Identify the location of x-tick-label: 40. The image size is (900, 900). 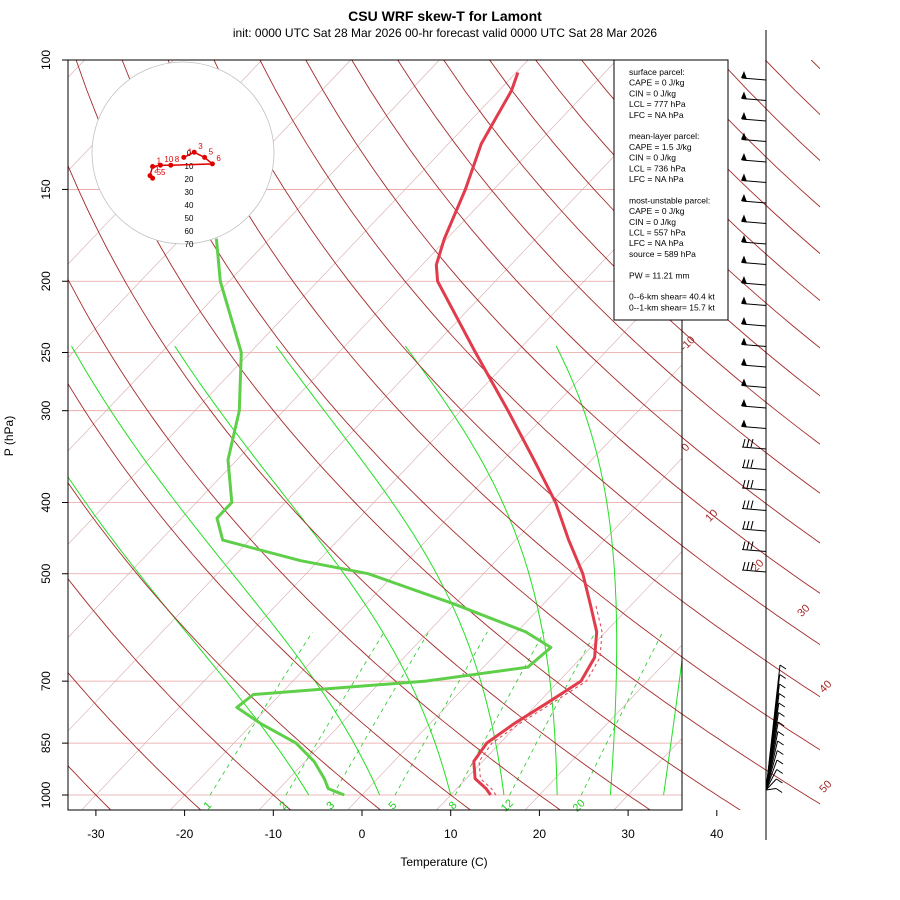
(717, 834).